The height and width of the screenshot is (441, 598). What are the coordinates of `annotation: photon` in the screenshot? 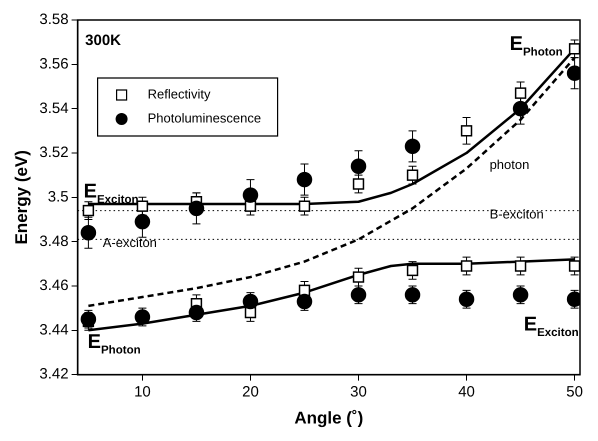 It's located at (510, 164).